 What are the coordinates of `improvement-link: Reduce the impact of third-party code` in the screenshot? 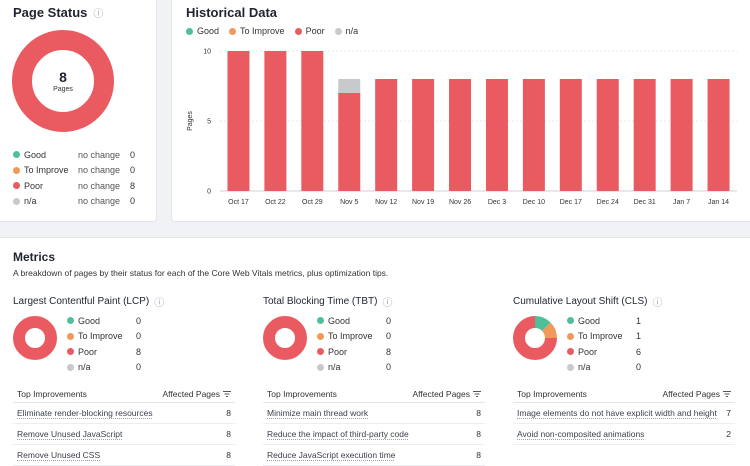 It's located at (338, 434).